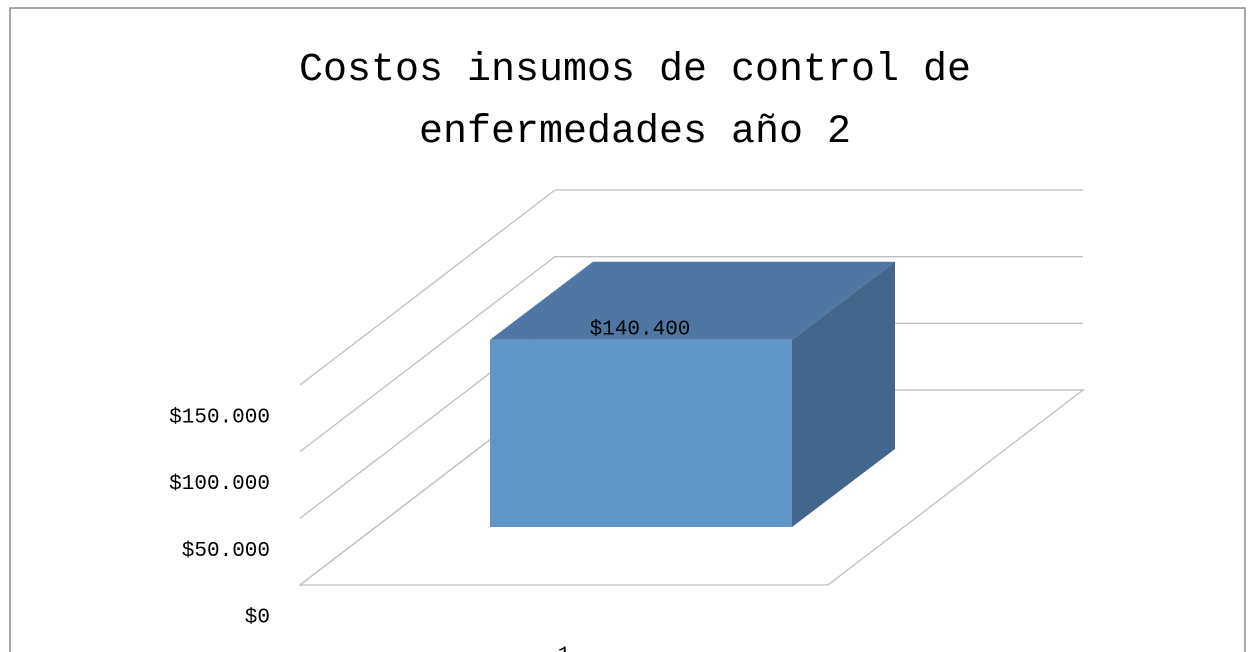 The width and height of the screenshot is (1251, 652). What do you see at coordinates (257, 618) in the screenshot?
I see `y-tick-label: $0` at bounding box center [257, 618].